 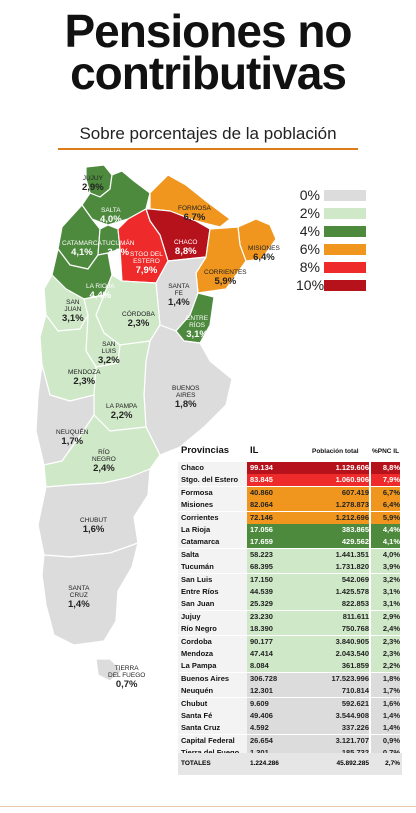 I want to click on cell-poblacion: 1.731.820, so click(x=337, y=567).